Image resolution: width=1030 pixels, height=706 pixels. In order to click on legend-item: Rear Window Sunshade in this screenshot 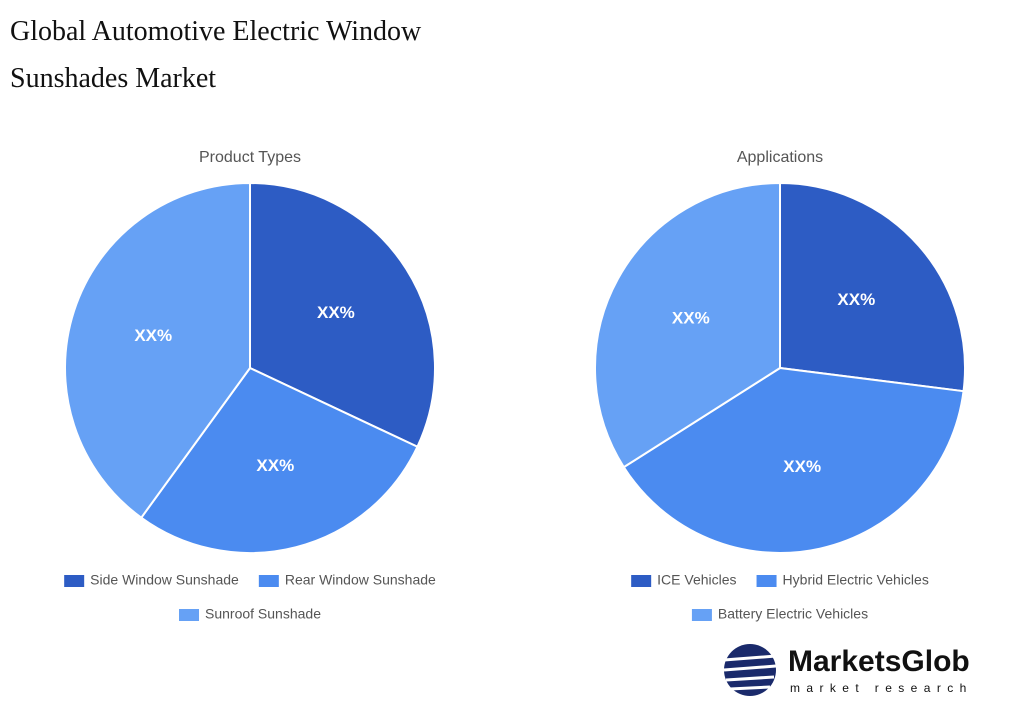, I will do `click(347, 580)`.